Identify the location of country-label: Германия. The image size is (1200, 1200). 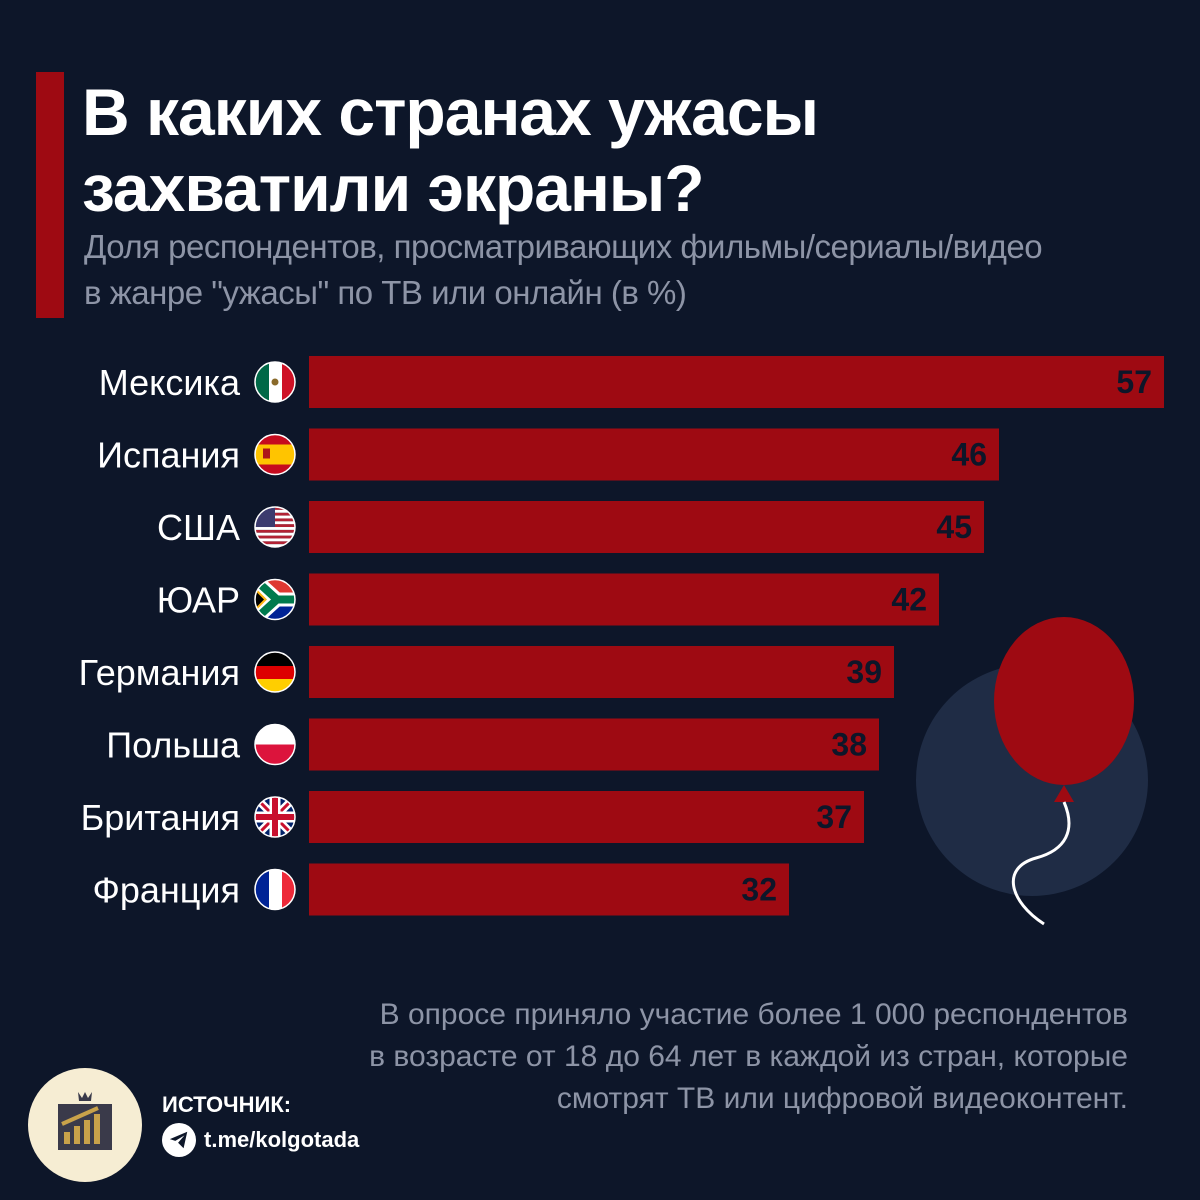
(159, 672).